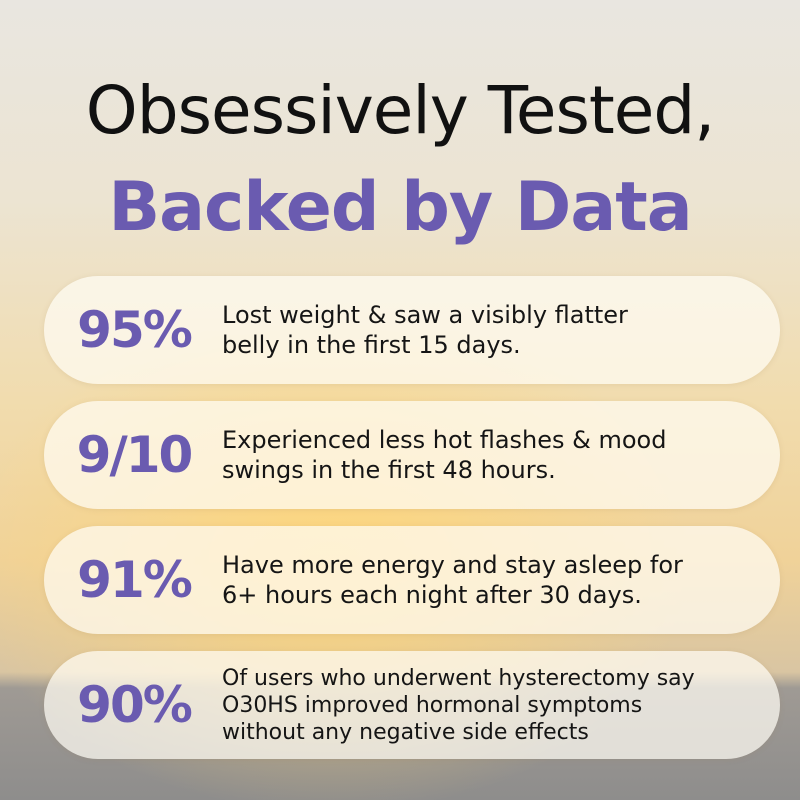 The image size is (800, 800). I want to click on stat-figure: 95%, so click(135, 330).